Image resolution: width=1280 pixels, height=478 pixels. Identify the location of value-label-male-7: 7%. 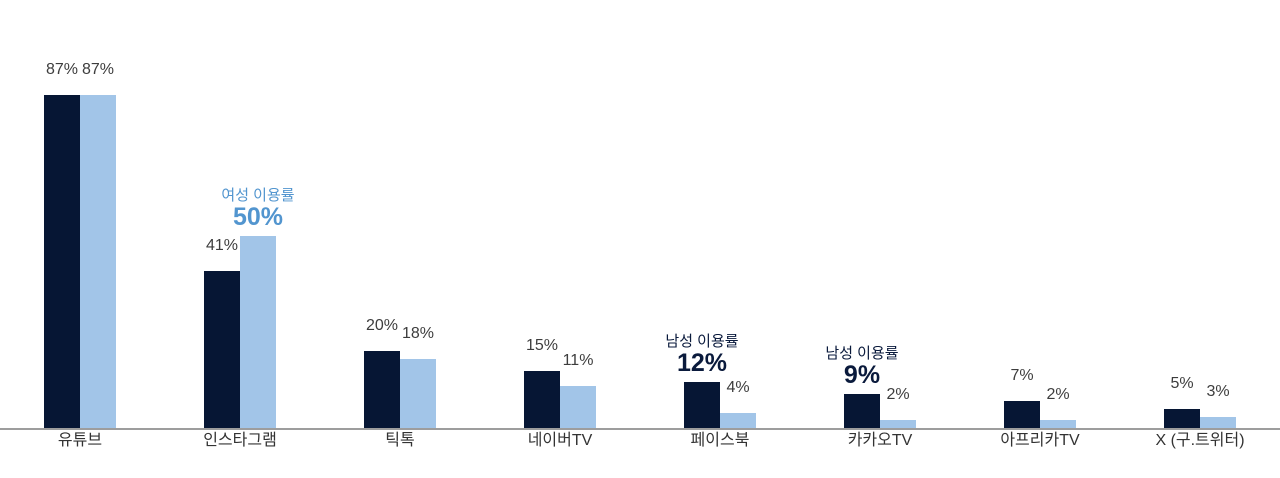
(1022, 375).